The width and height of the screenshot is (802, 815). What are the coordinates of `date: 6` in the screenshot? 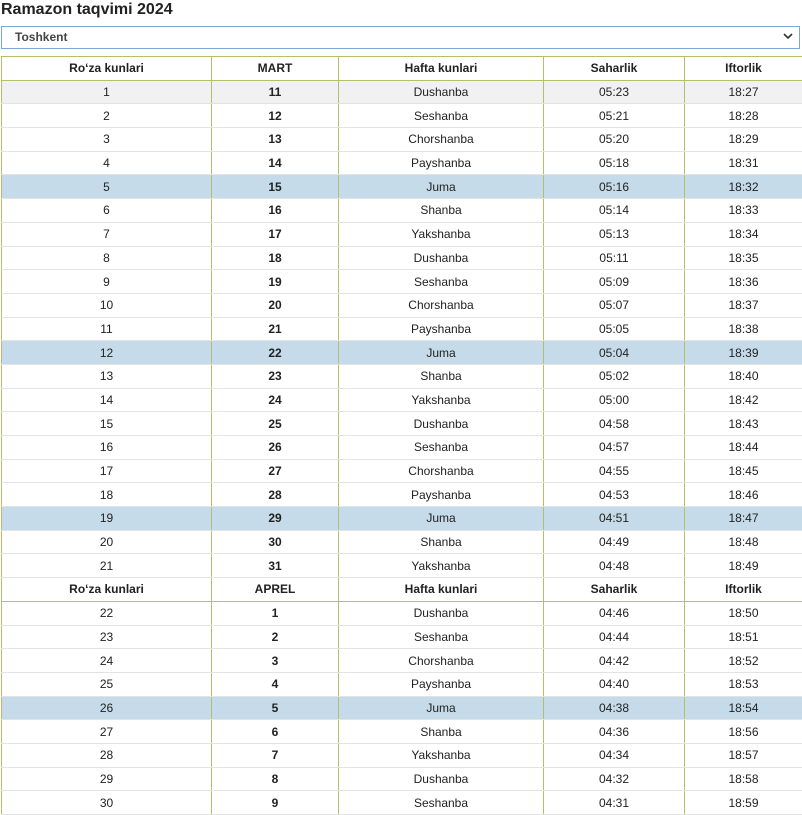 It's located at (275, 732).